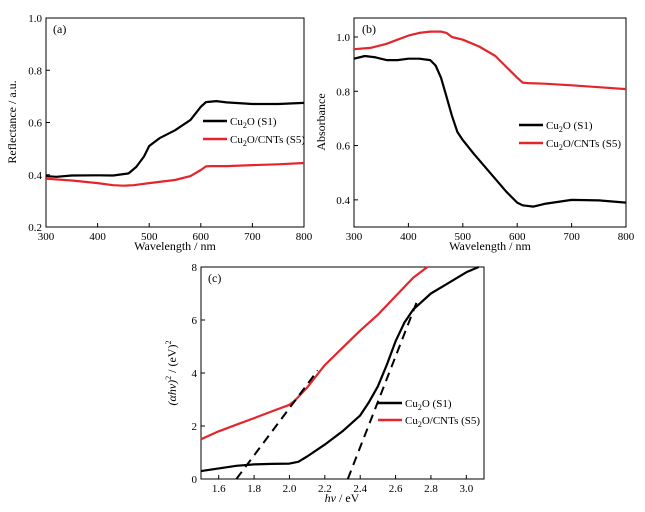  I want to click on panel-b-curves, so click(490, 119).